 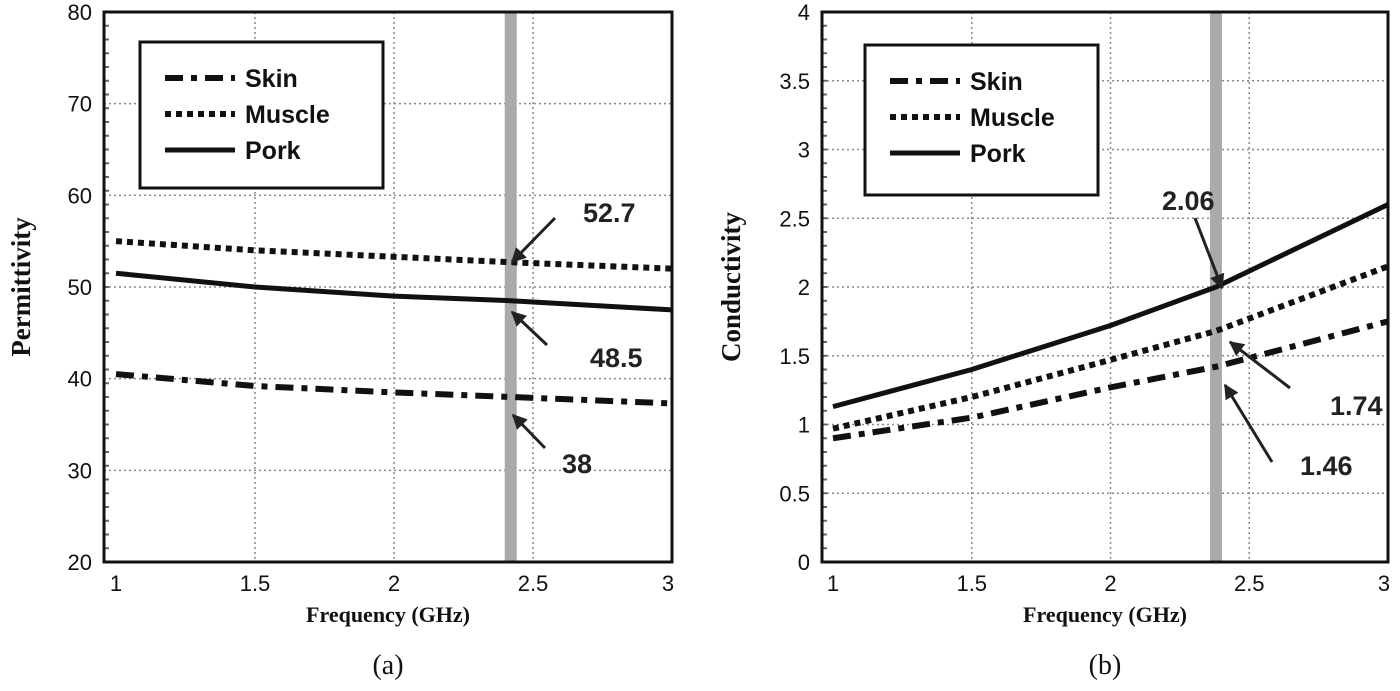 What do you see at coordinates (80, 12) in the screenshot?
I see `y-tick-label: 80` at bounding box center [80, 12].